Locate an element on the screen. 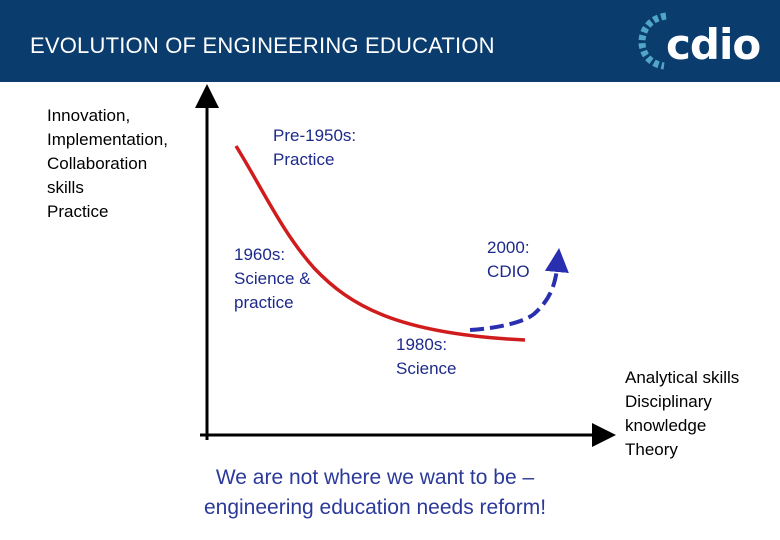 The image size is (780, 540). era-2000-label: 2000: CDIO is located at coordinates (508, 260).